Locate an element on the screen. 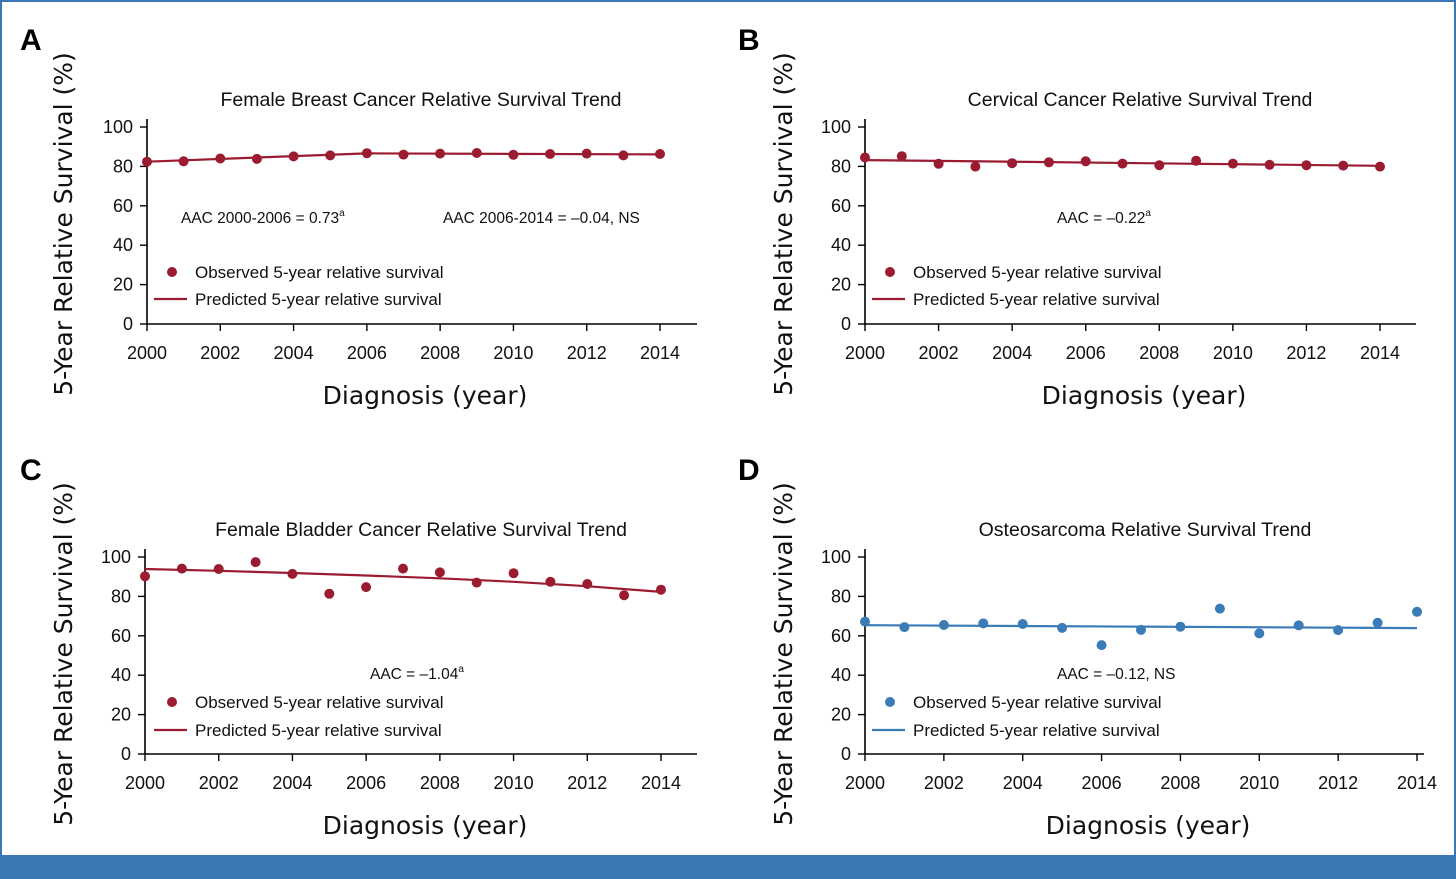  x-tick-label-d: 2008 is located at coordinates (1180, 783).